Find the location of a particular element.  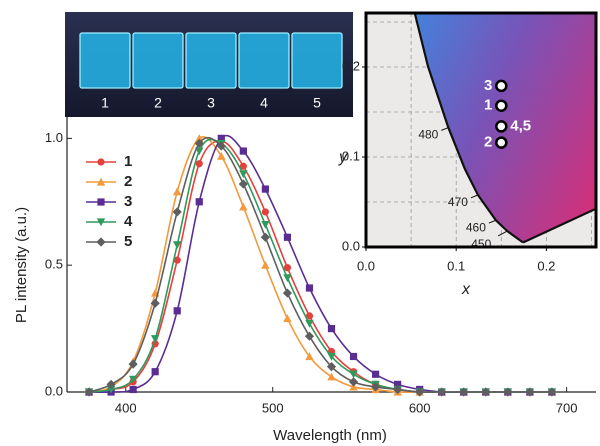

slide-label: 5 is located at coordinates (317, 103).